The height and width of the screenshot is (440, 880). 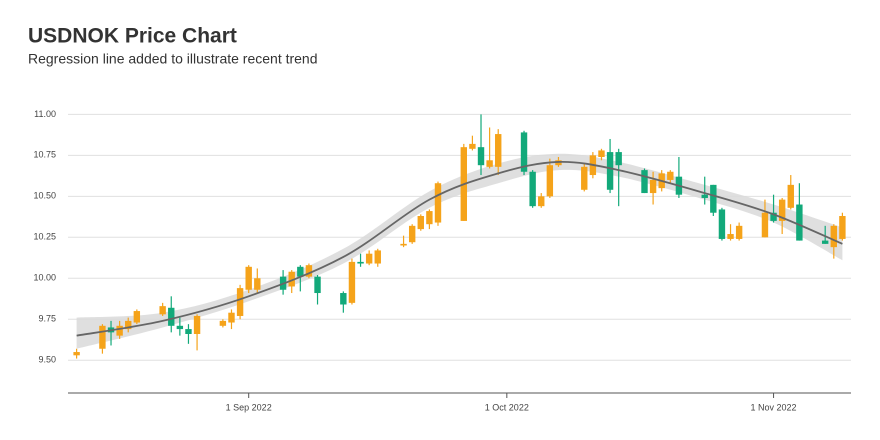 I want to click on y-tick-label: 10.50, so click(x=44, y=196).